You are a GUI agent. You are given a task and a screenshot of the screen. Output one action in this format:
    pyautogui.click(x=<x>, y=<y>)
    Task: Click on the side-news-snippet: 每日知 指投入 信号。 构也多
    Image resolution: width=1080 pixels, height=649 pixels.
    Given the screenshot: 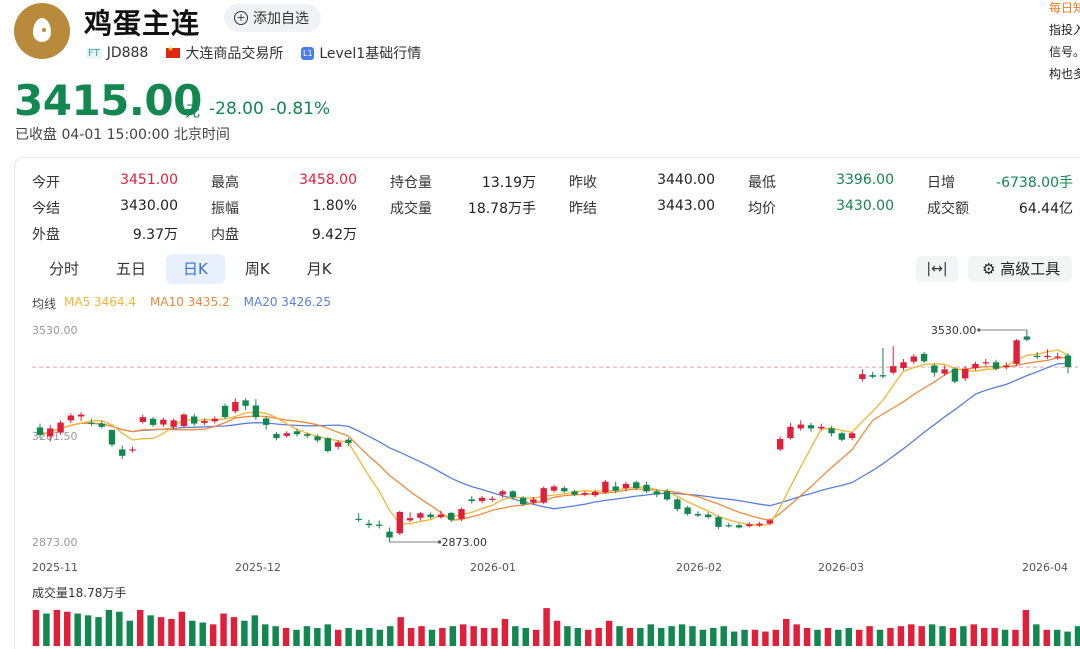 What is the action you would take?
    pyautogui.click(x=1064, y=42)
    